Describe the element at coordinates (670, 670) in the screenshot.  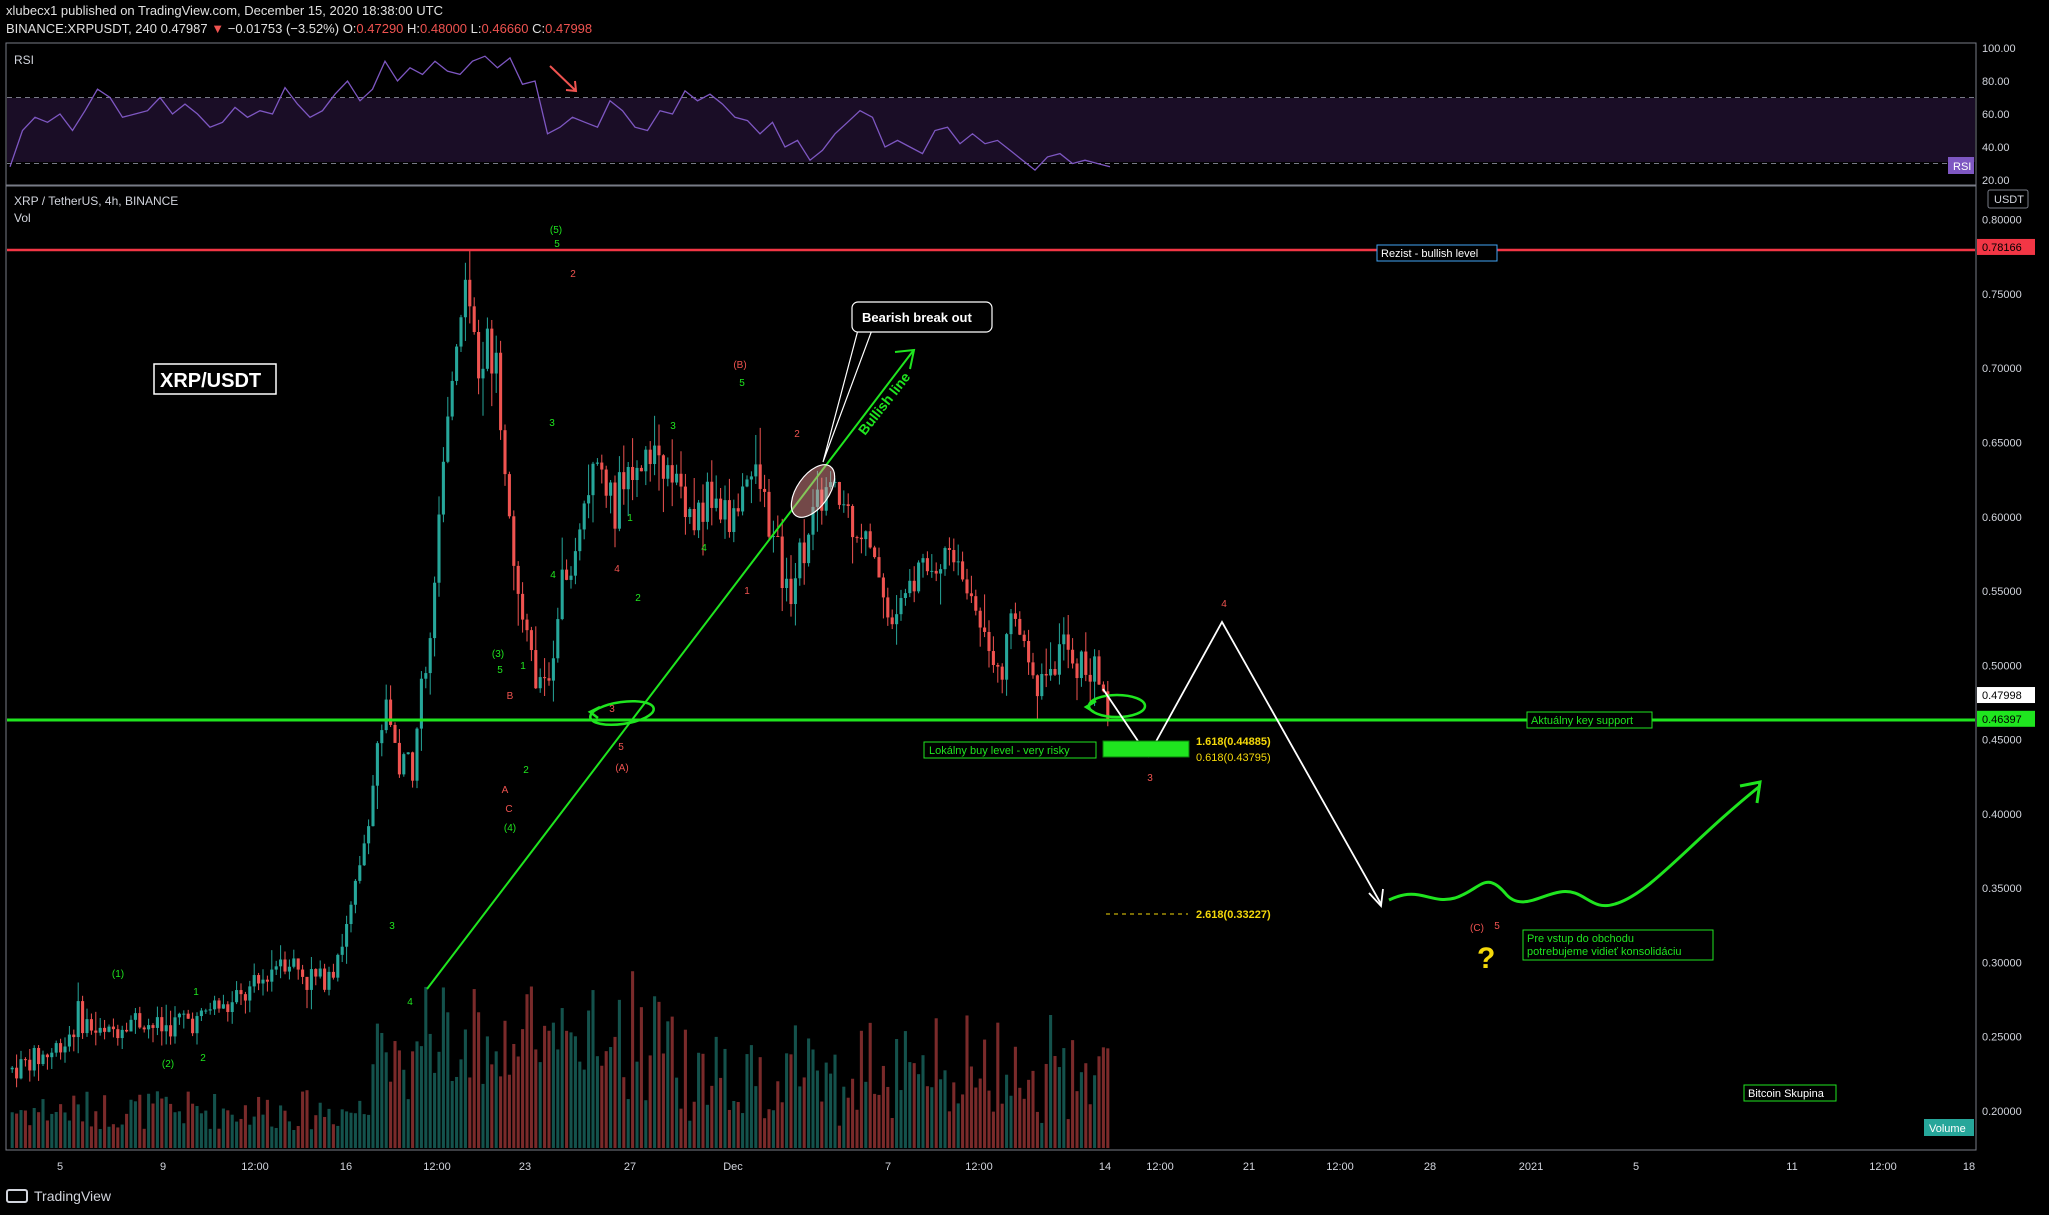
I see `bullish-trend-line` at that location.